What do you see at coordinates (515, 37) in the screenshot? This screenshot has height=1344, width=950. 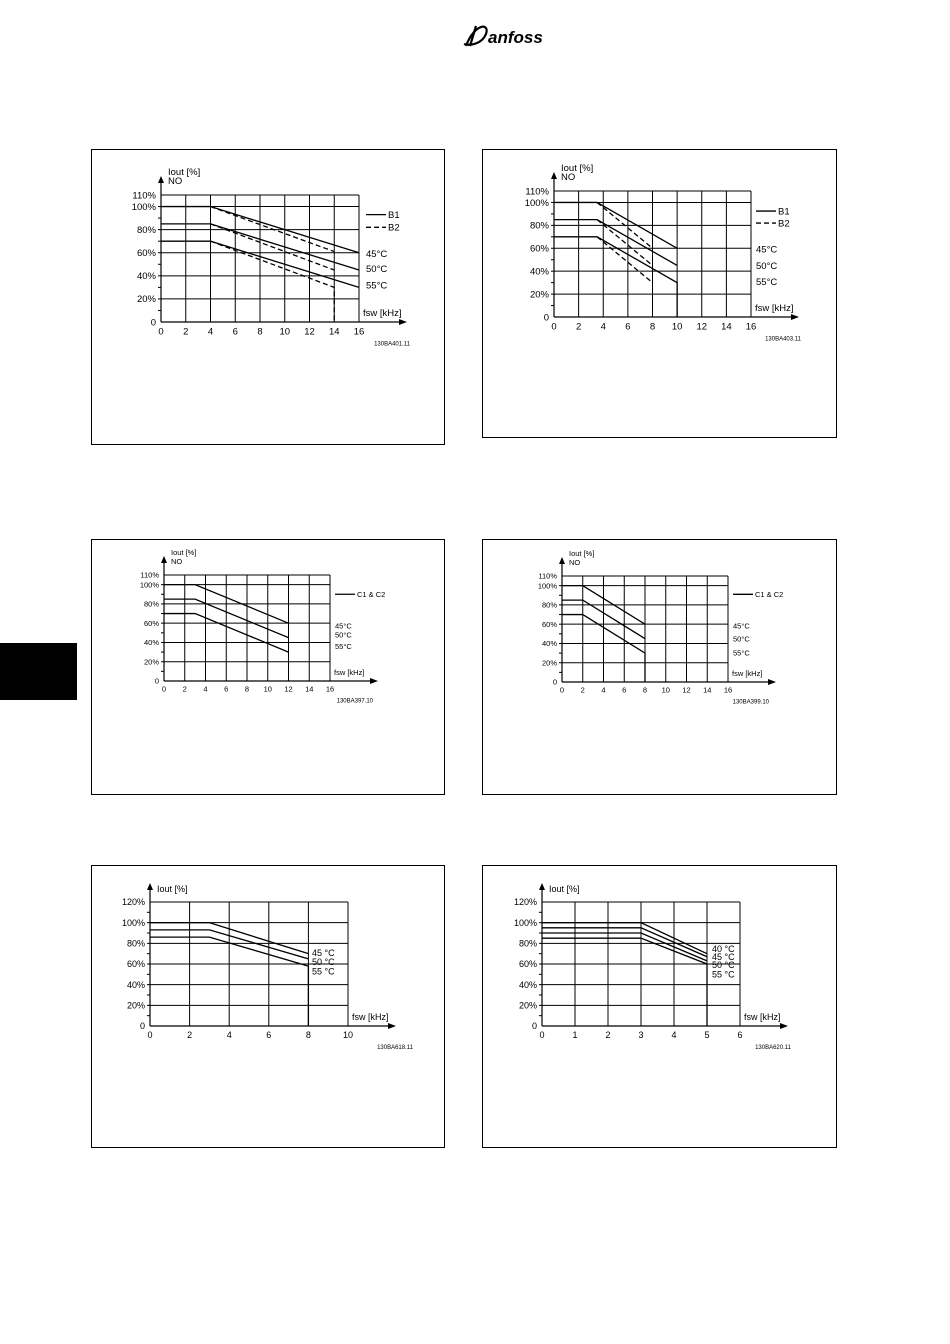 I see `svg-text: anfoss` at bounding box center [515, 37].